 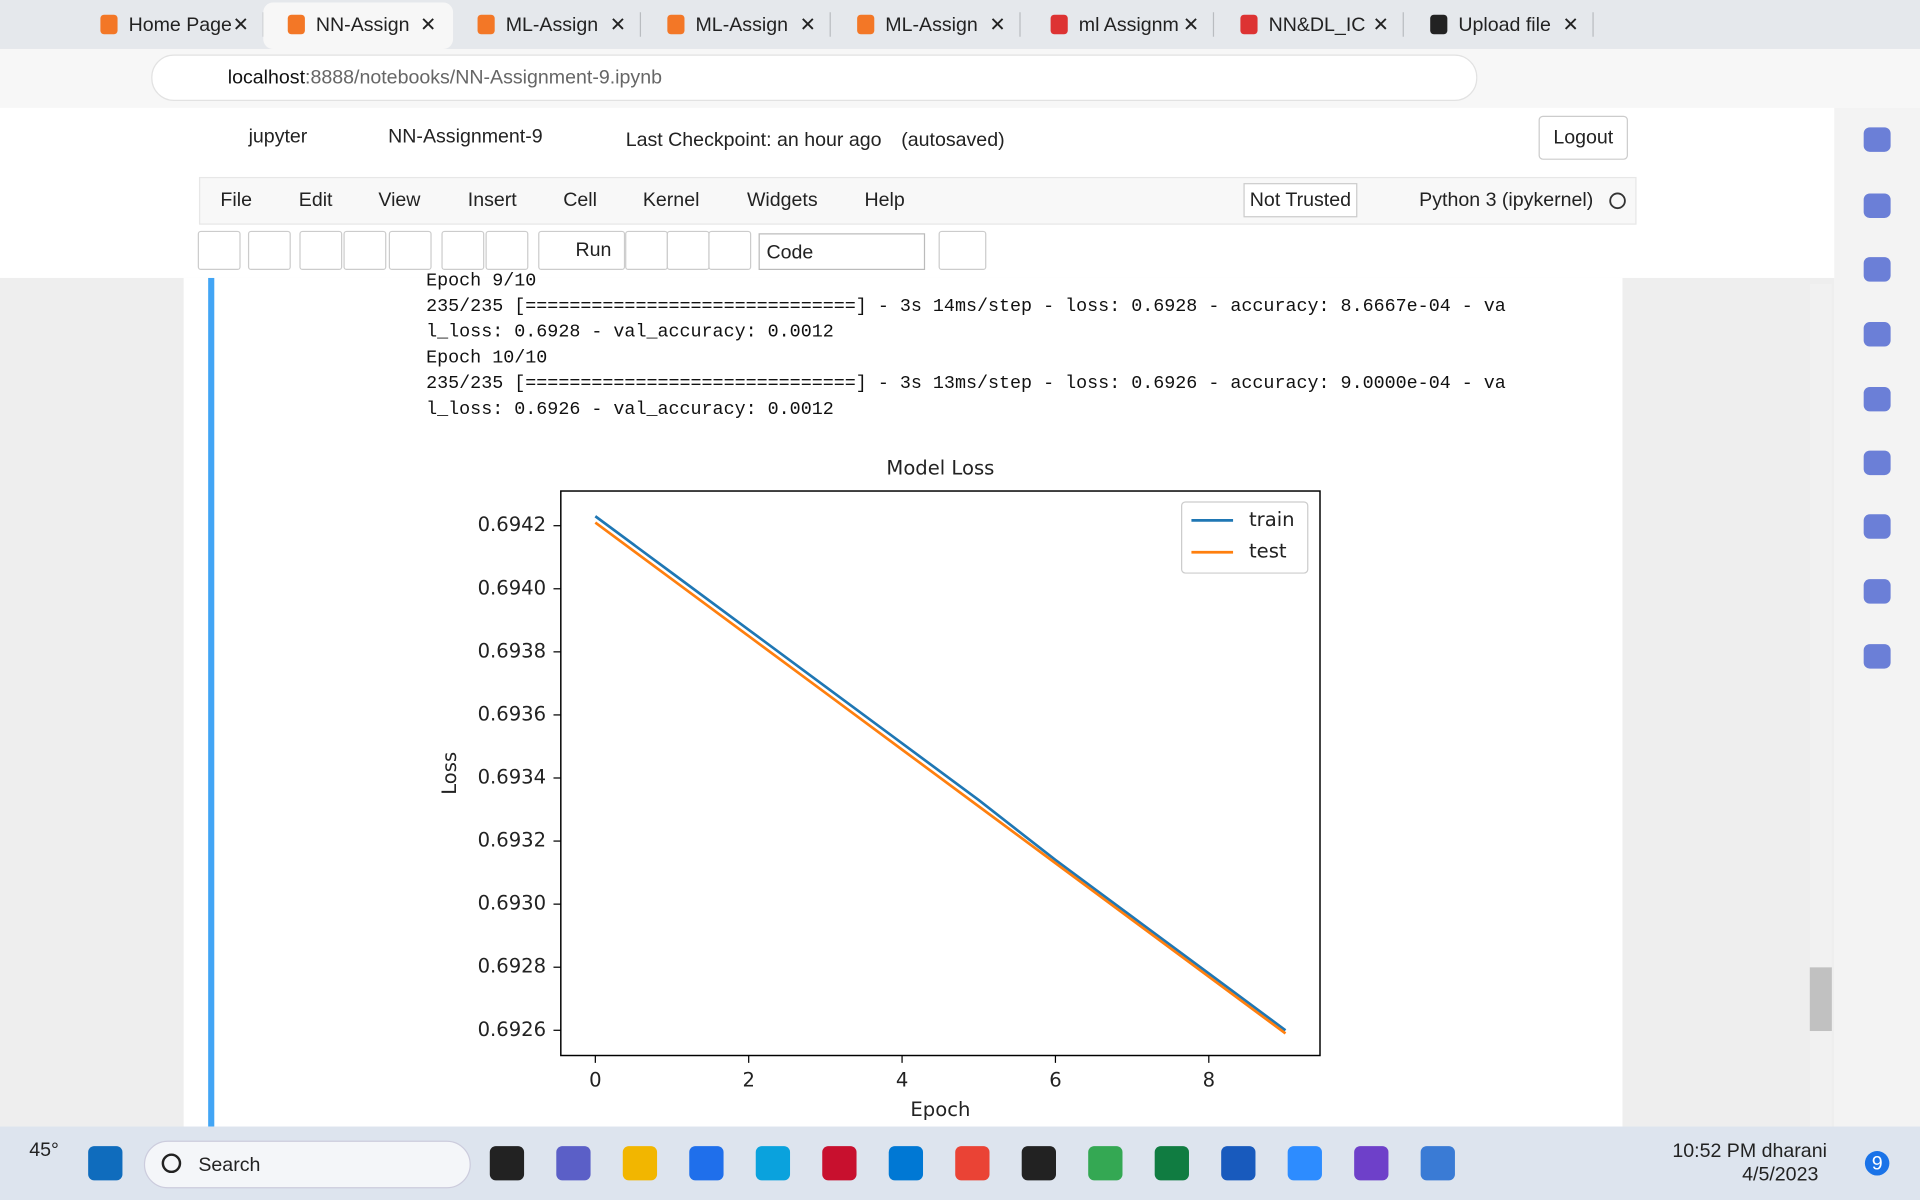 What do you see at coordinates (782, 200) in the screenshot?
I see `menu-item: Widgets` at bounding box center [782, 200].